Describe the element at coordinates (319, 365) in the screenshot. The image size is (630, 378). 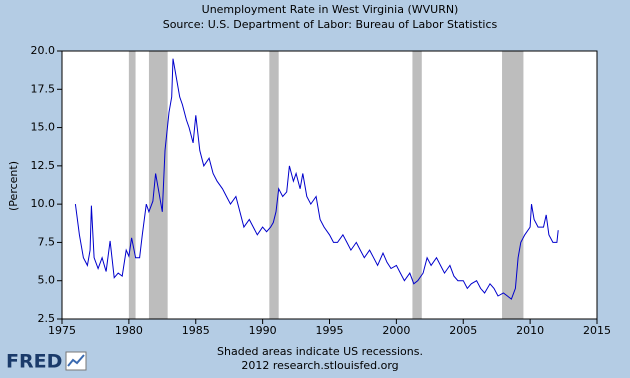
I see `credit: 2012 research.stlouisfed.org` at that location.